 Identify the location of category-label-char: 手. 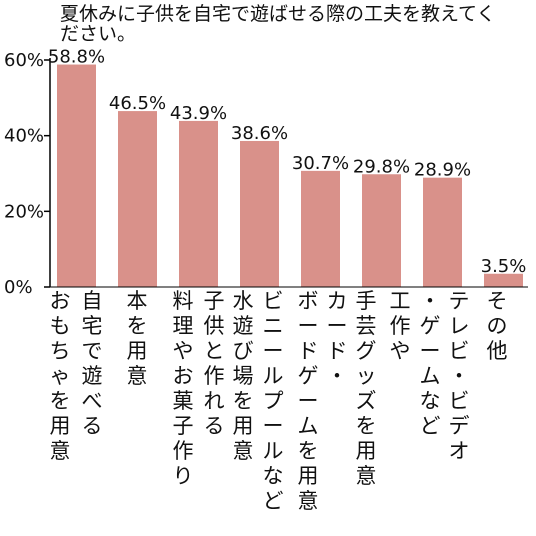
(366, 301).